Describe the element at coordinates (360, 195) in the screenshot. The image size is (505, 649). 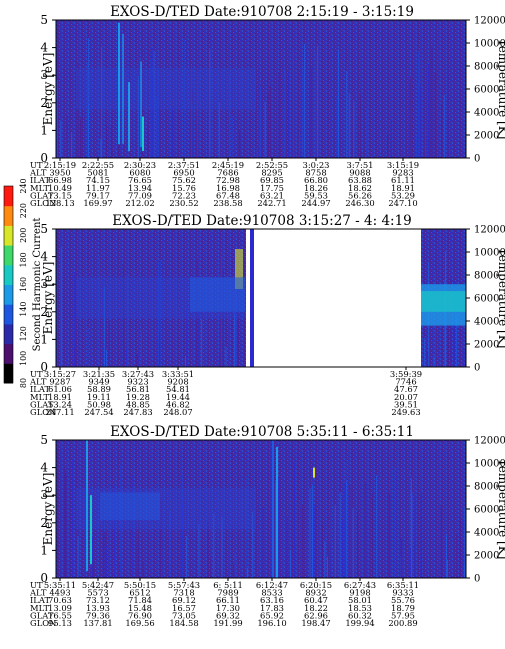
I see `table-cell: 56.26` at that location.